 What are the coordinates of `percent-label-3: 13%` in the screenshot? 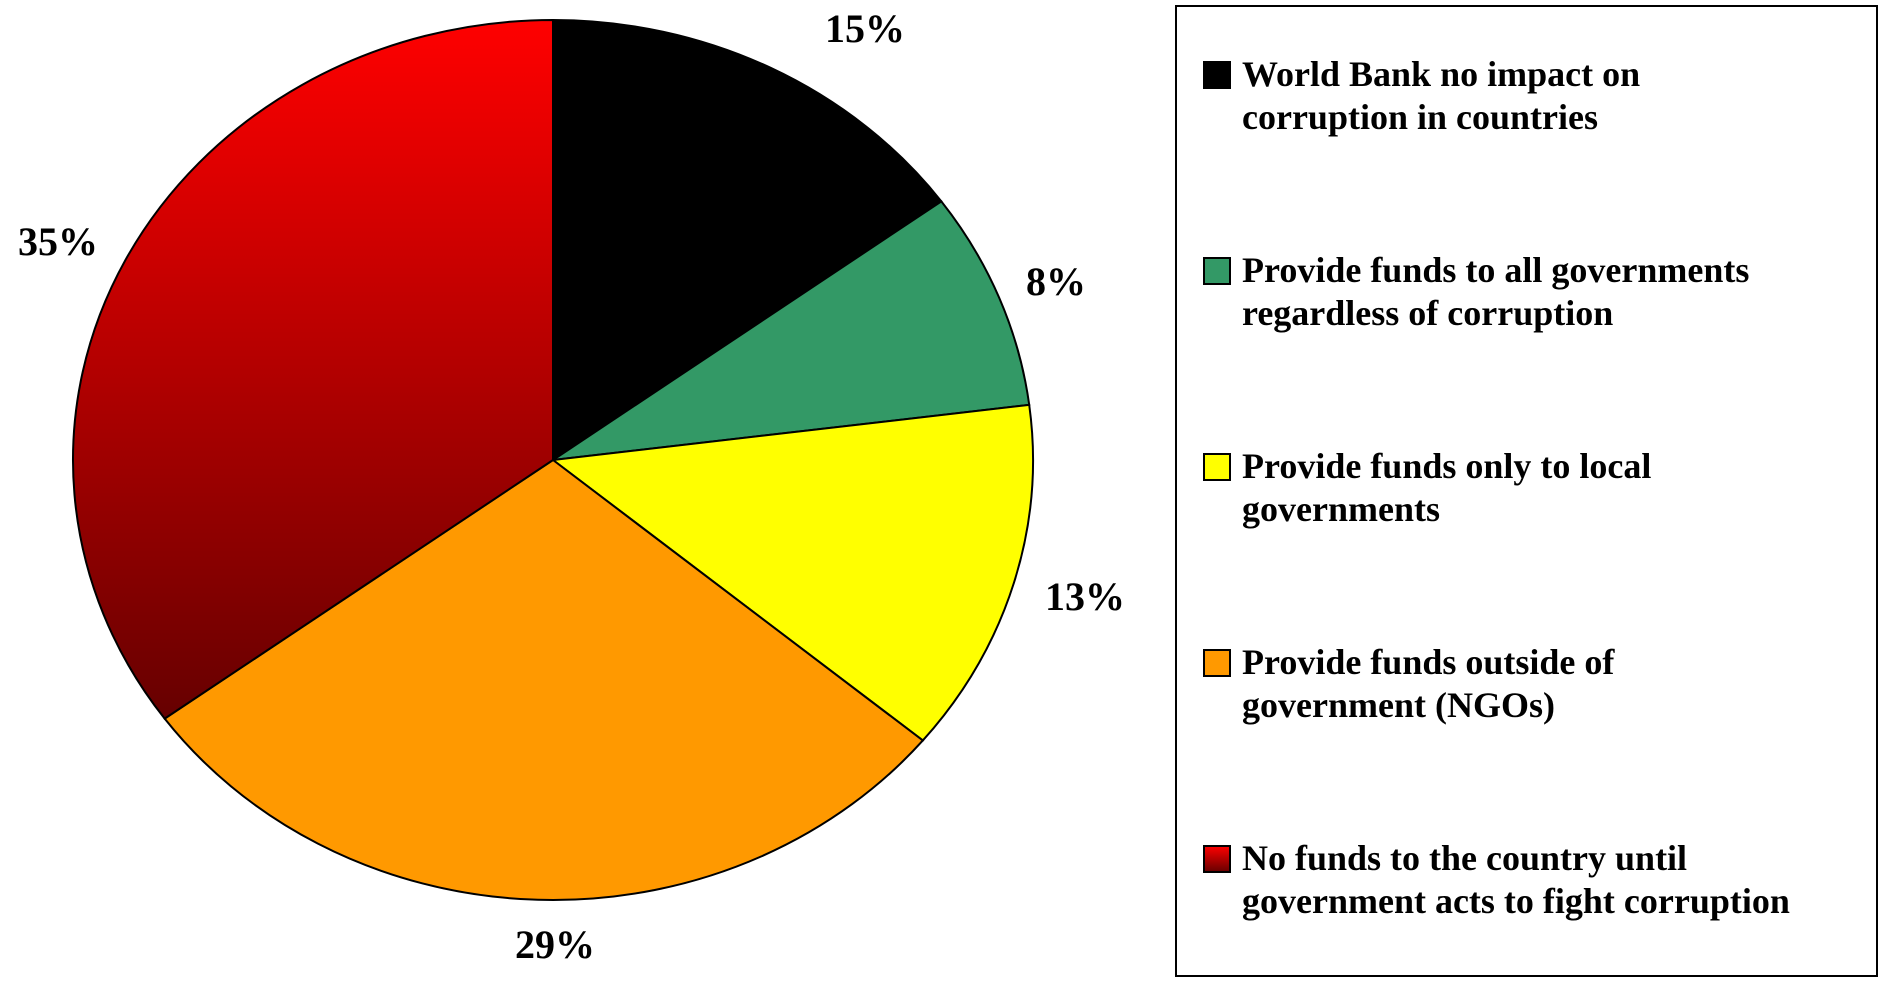 It's located at (1085, 596).